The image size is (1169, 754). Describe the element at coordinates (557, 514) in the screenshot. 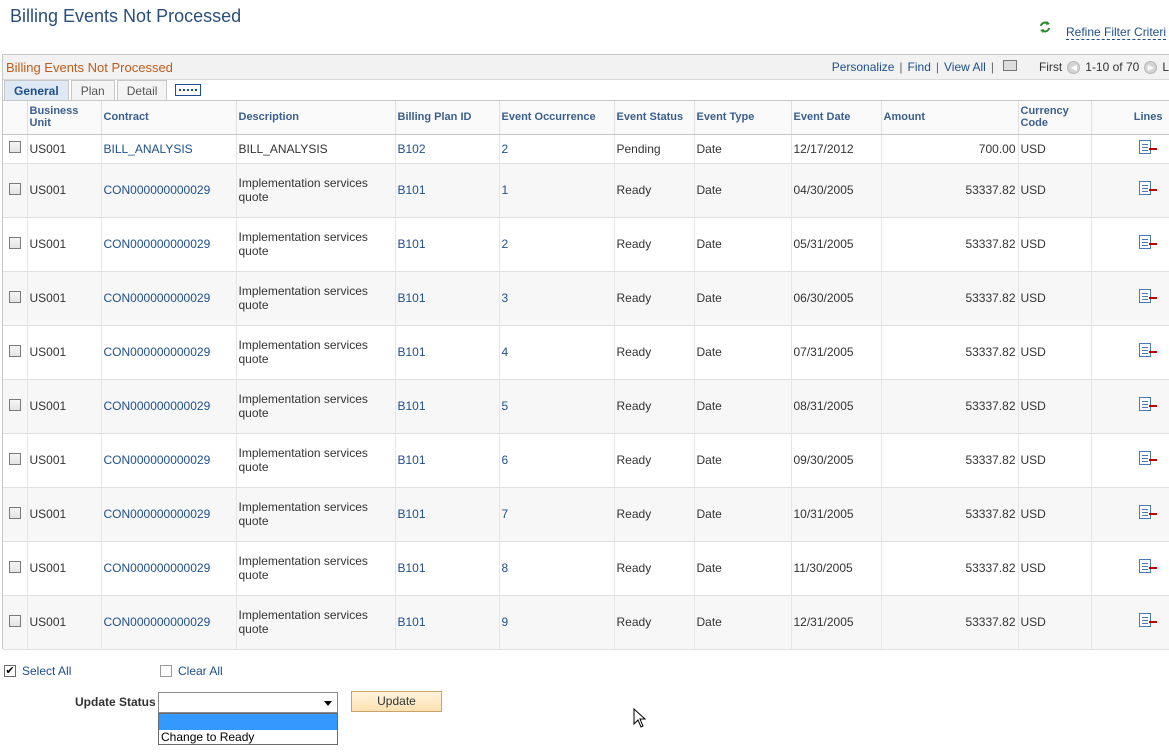

I see `cell-event-occurrence-link: 7` at that location.